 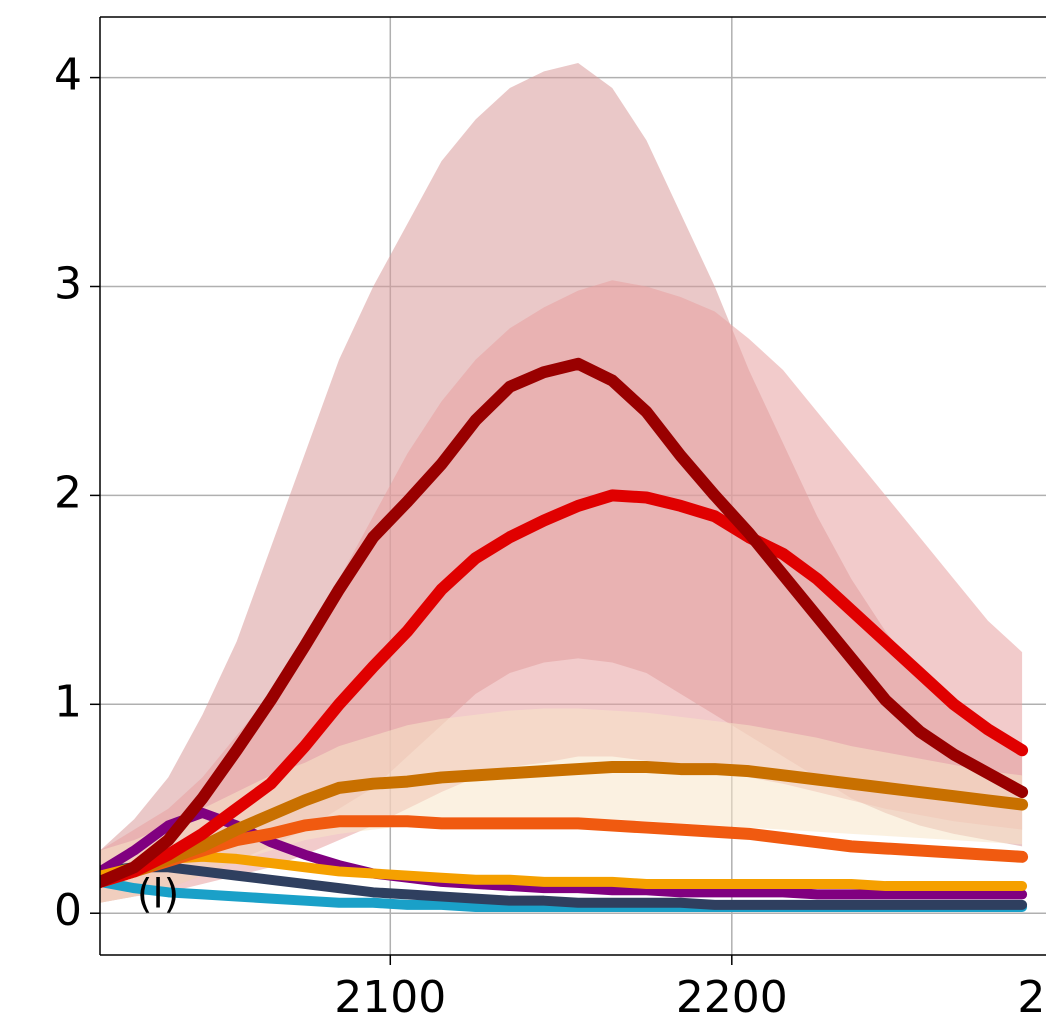 What do you see at coordinates (68, 492) in the screenshot?
I see `y-tick-label: 2` at bounding box center [68, 492].